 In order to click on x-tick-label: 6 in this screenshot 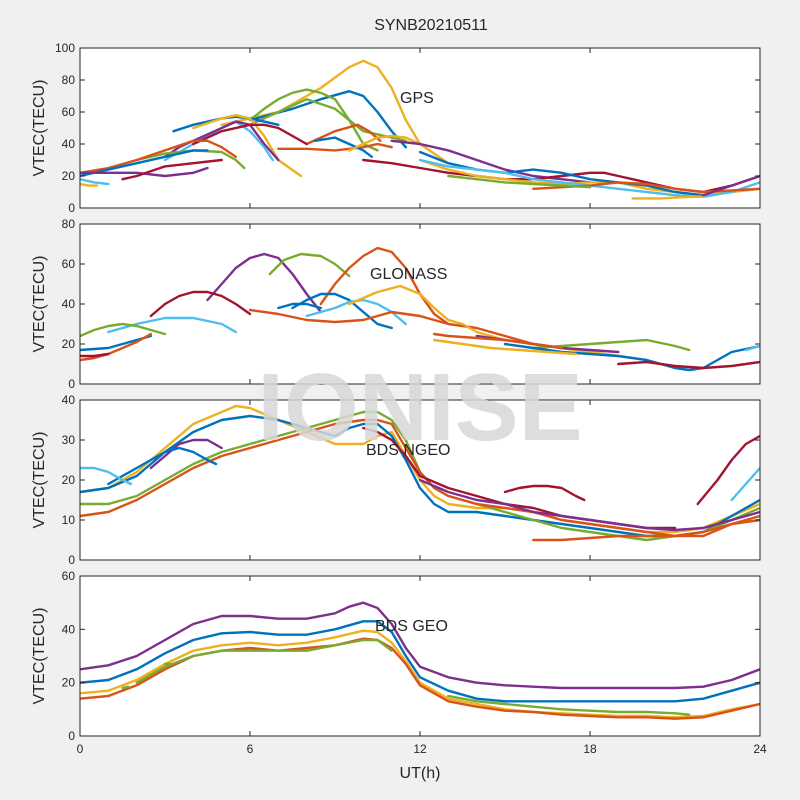, I will do `click(250, 749)`.